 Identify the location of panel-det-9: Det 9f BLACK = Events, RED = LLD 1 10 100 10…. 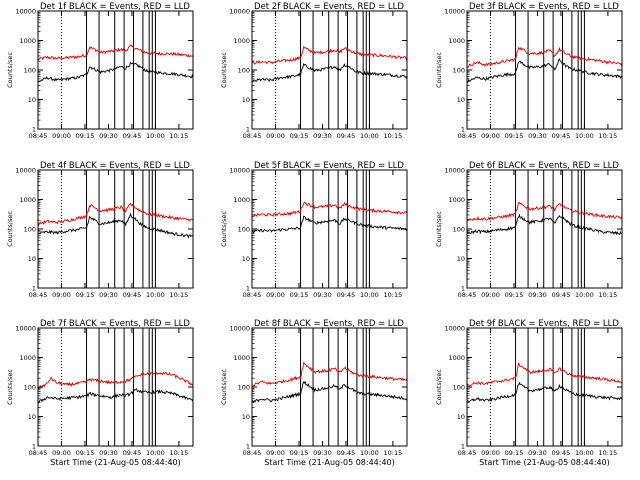
(529, 393).